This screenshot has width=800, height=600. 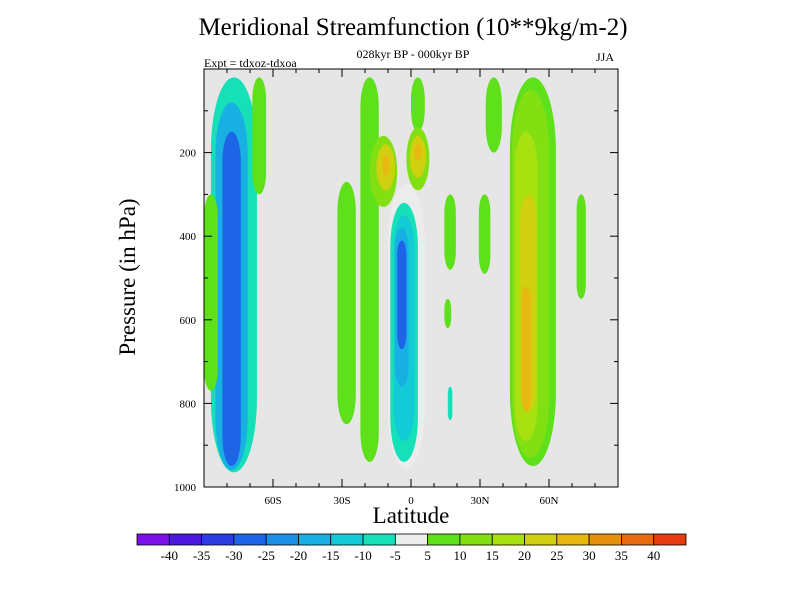 What do you see at coordinates (169, 555) in the screenshot?
I see `colorbar-tick-label: -40` at bounding box center [169, 555].